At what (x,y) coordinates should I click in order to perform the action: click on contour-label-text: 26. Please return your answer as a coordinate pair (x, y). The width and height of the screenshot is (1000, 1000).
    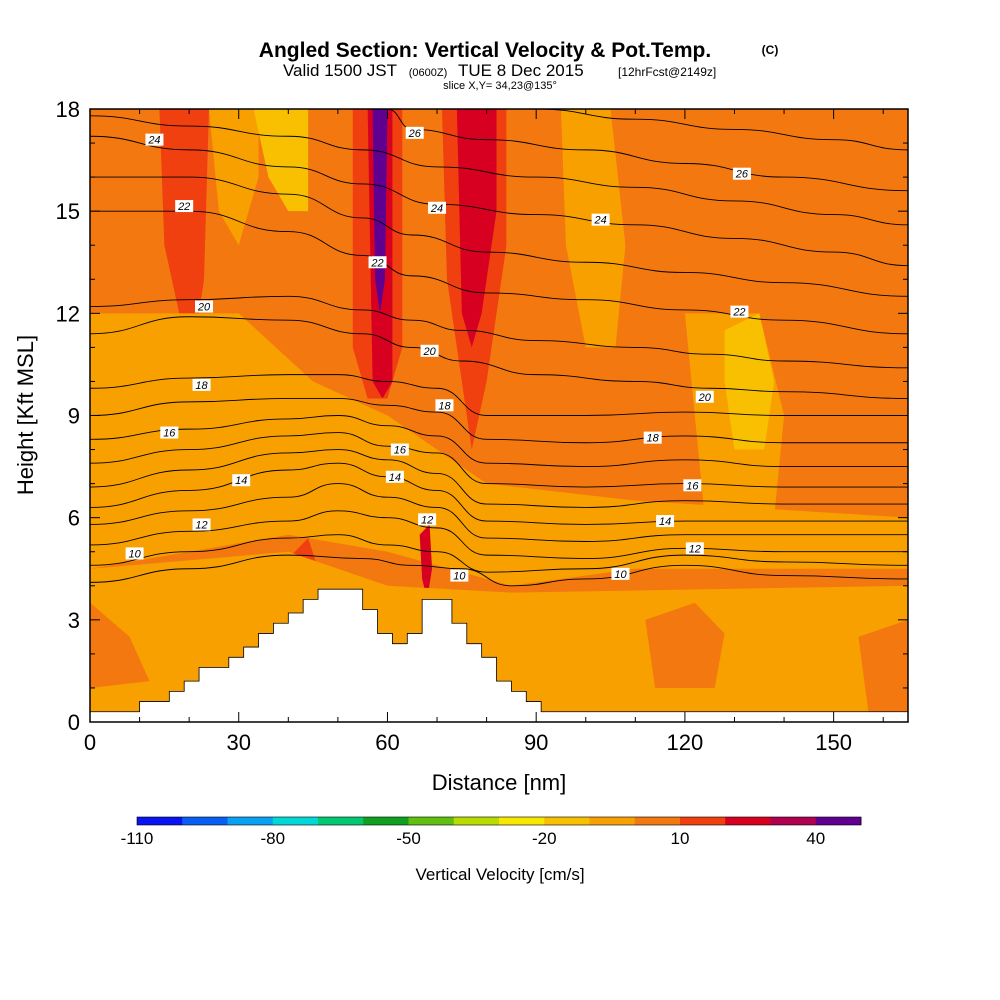
    Looking at the image, I should click on (742, 175).